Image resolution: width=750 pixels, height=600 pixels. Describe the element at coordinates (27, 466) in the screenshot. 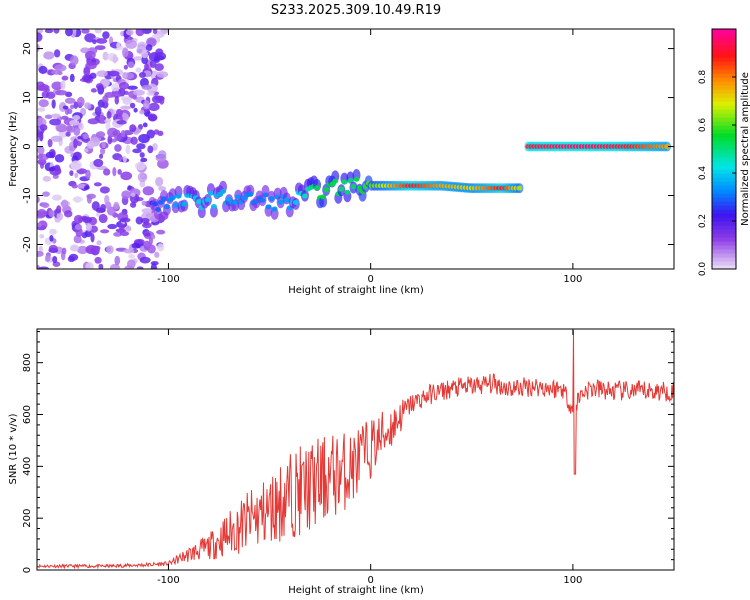

I see `snr-y-tick-label: 400` at that location.